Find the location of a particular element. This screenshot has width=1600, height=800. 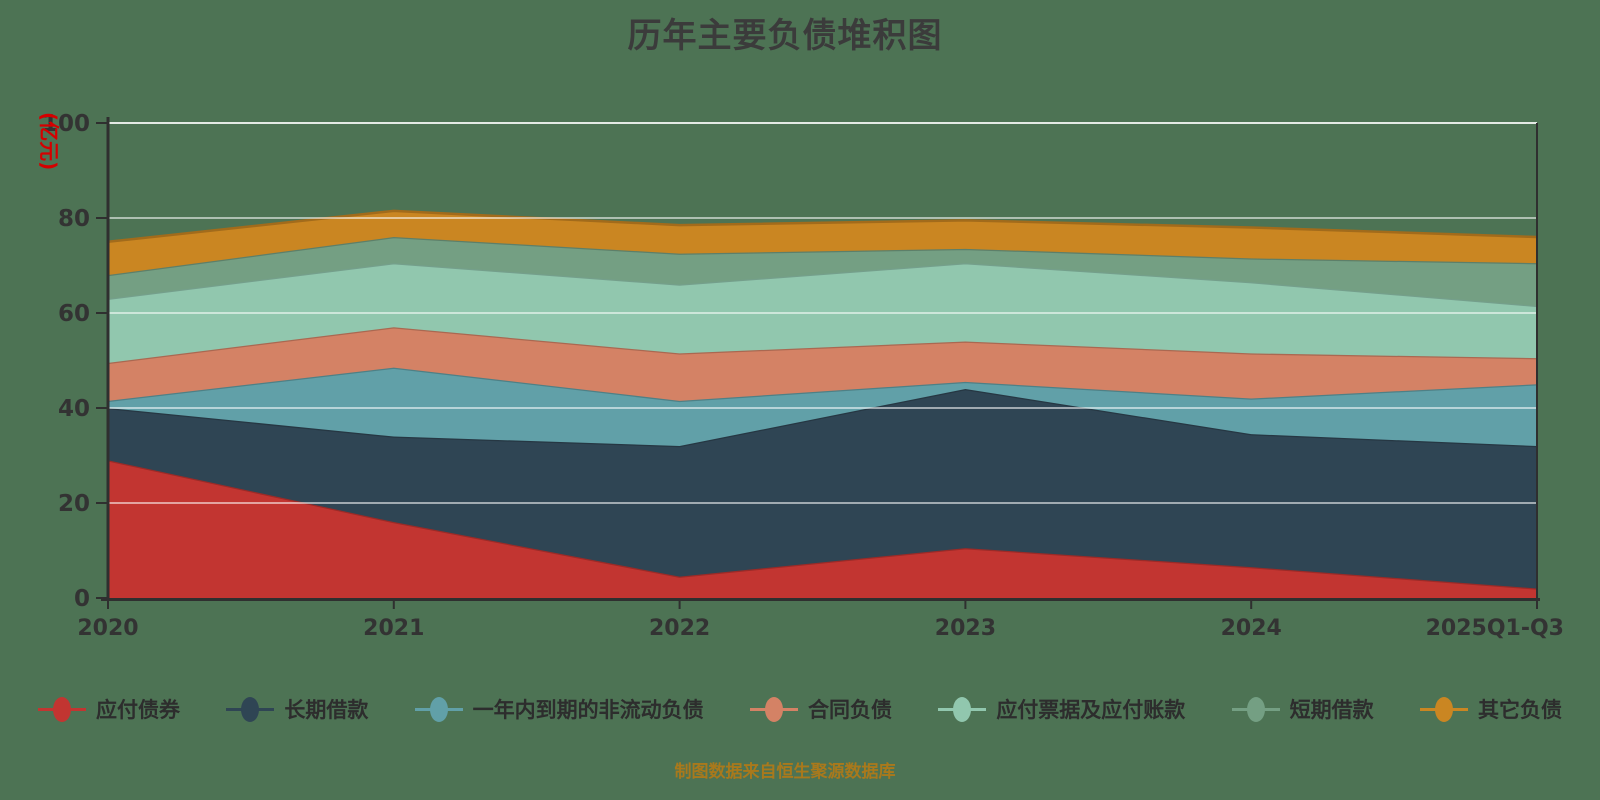

y-tick-label: 80 is located at coordinates (74, 219).